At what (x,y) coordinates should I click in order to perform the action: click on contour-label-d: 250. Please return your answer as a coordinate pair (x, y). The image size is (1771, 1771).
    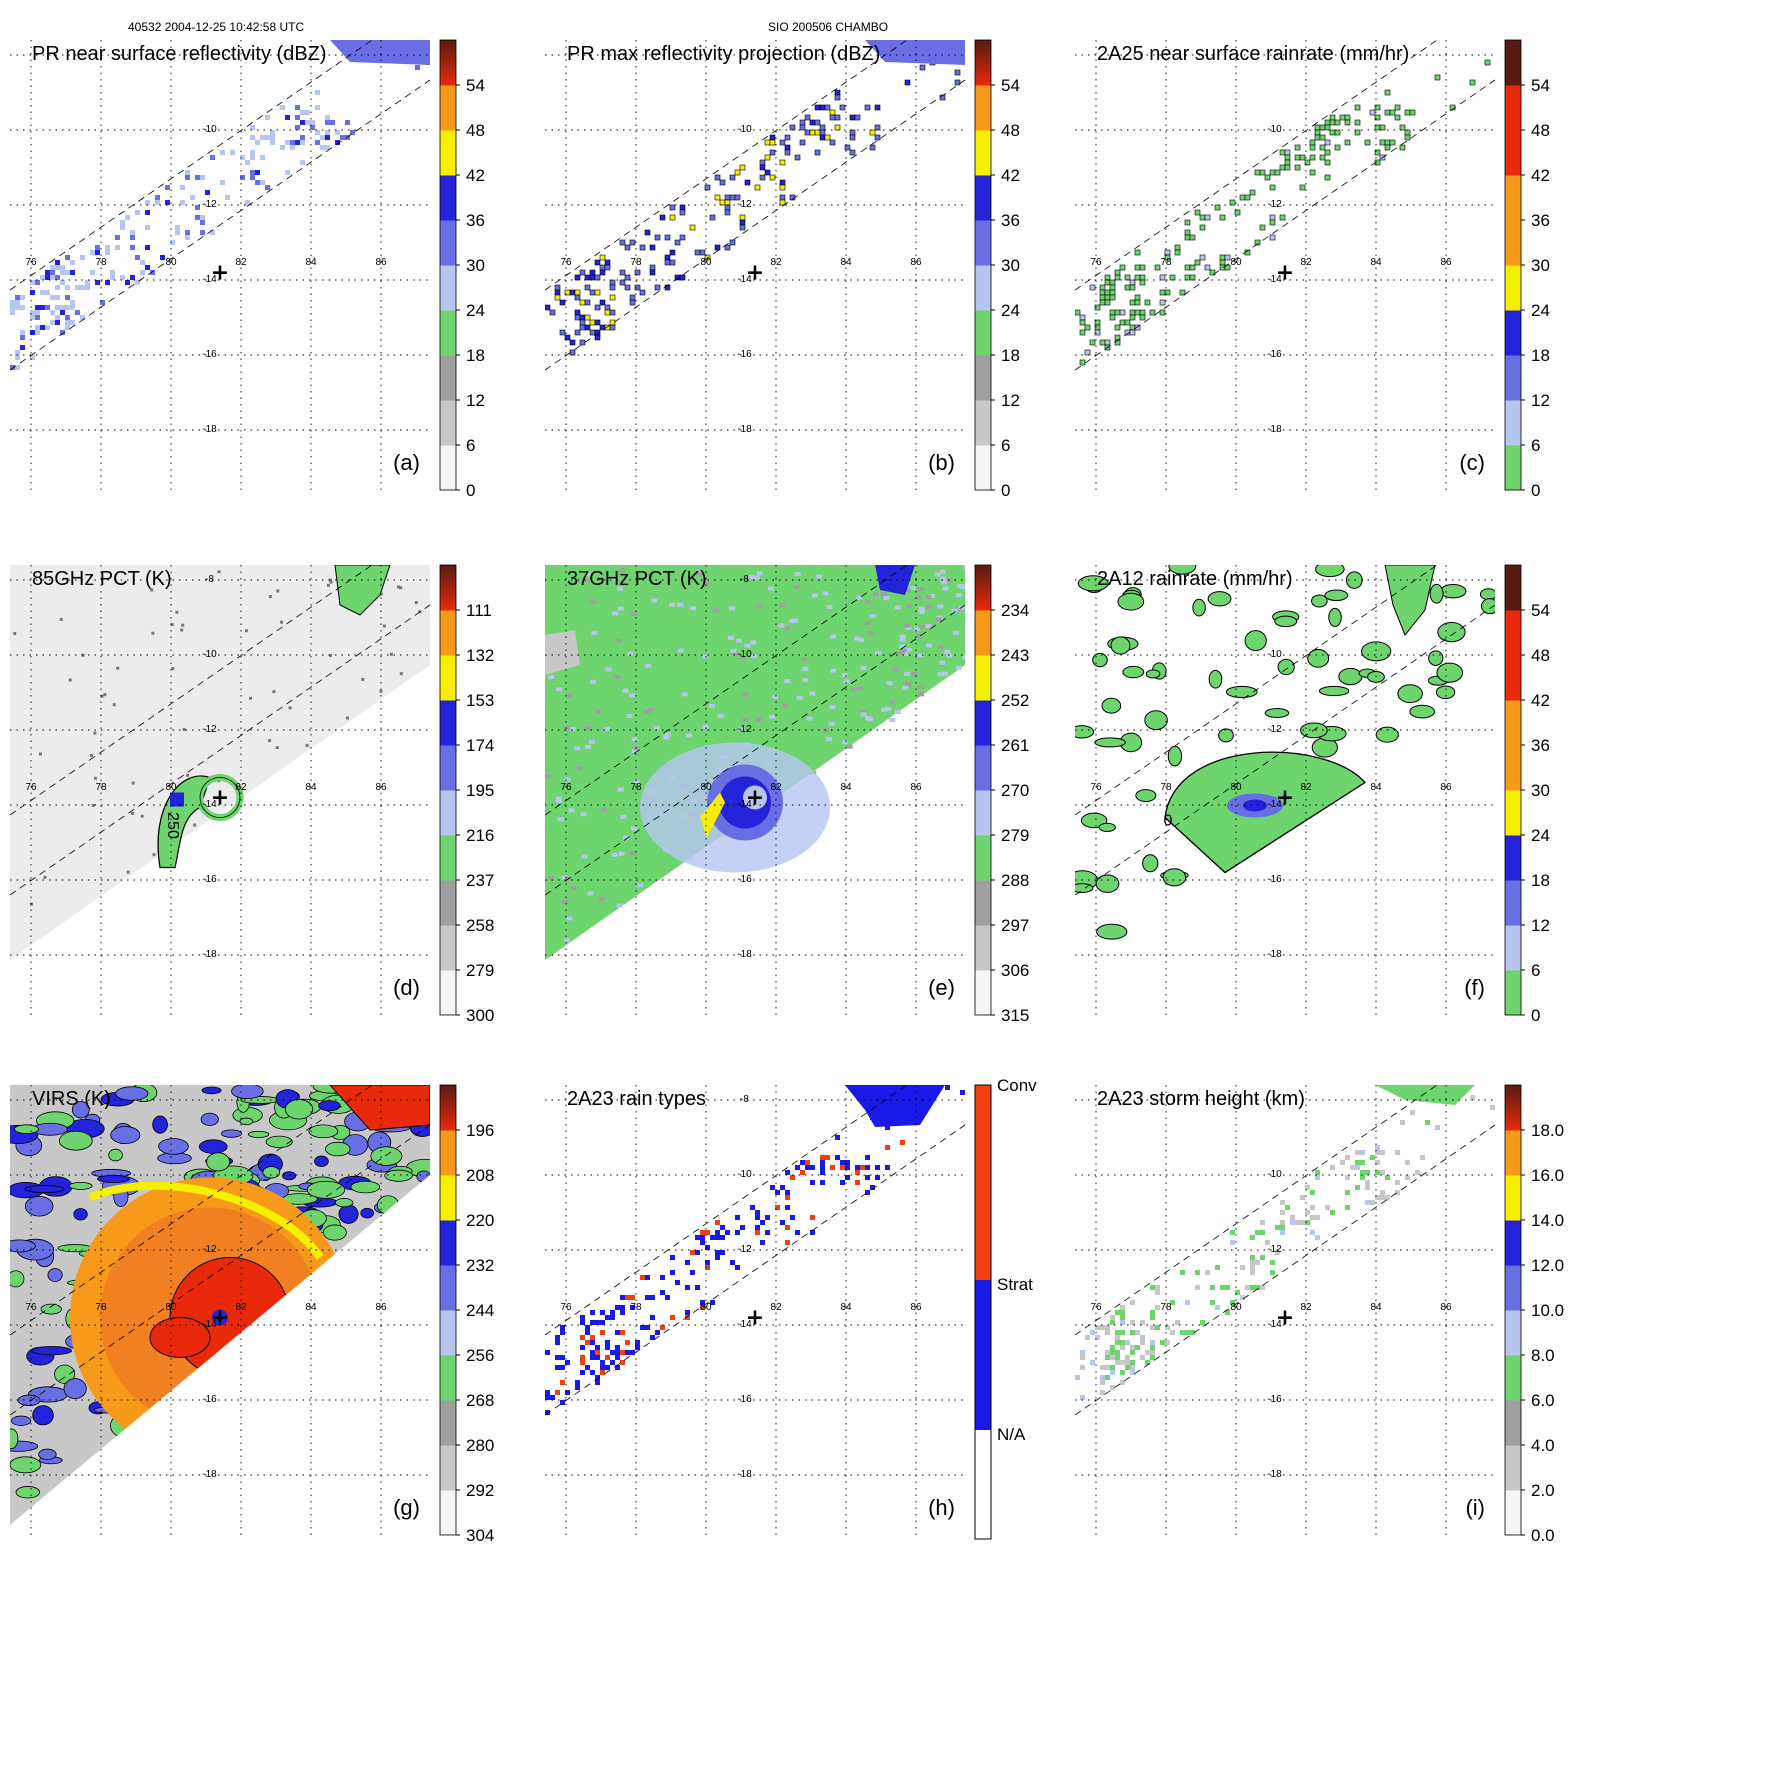
    Looking at the image, I should click on (172, 825).